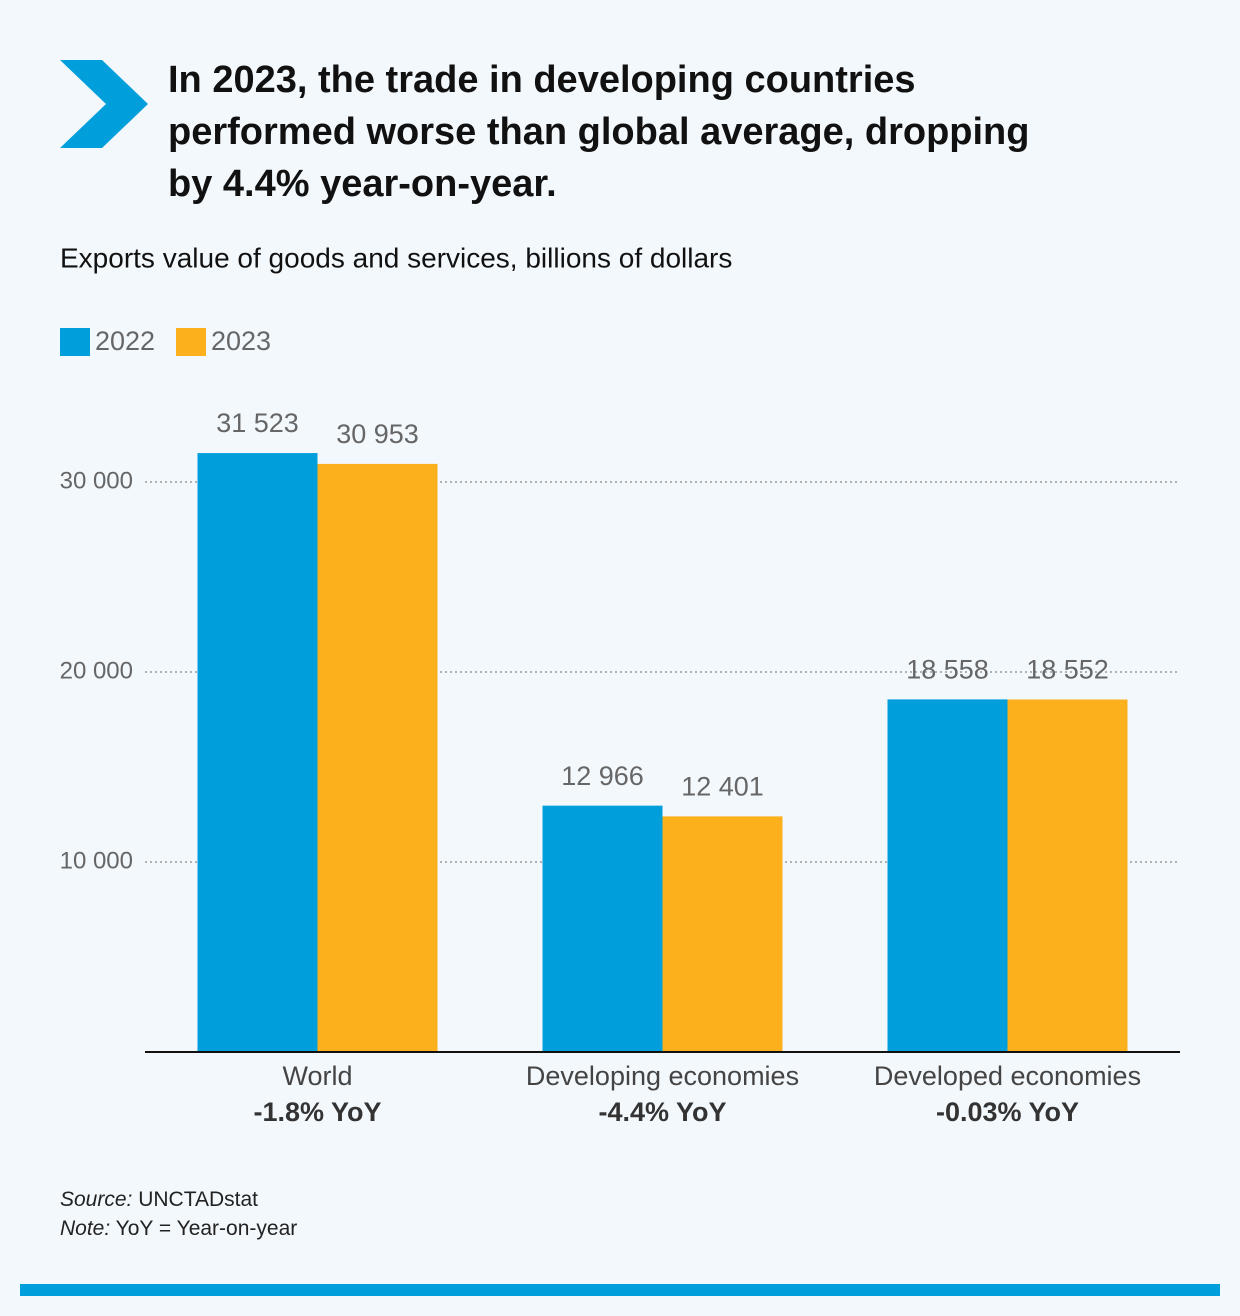 This screenshot has width=1240, height=1316. What do you see at coordinates (198, 1199) in the screenshot?
I see `source-text: UNCTADstat` at bounding box center [198, 1199].